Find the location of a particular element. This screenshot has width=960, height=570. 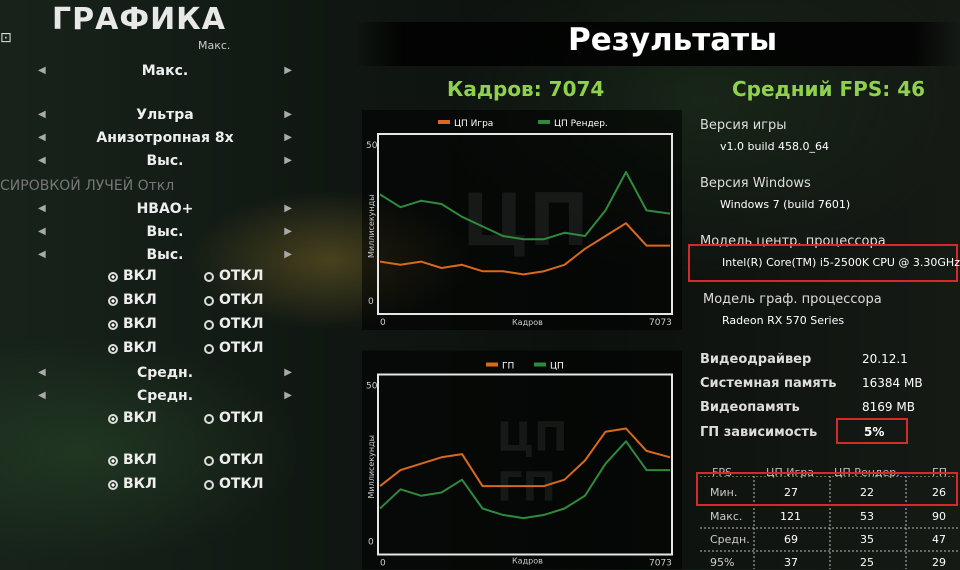

chart-background is located at coordinates (522, 220).